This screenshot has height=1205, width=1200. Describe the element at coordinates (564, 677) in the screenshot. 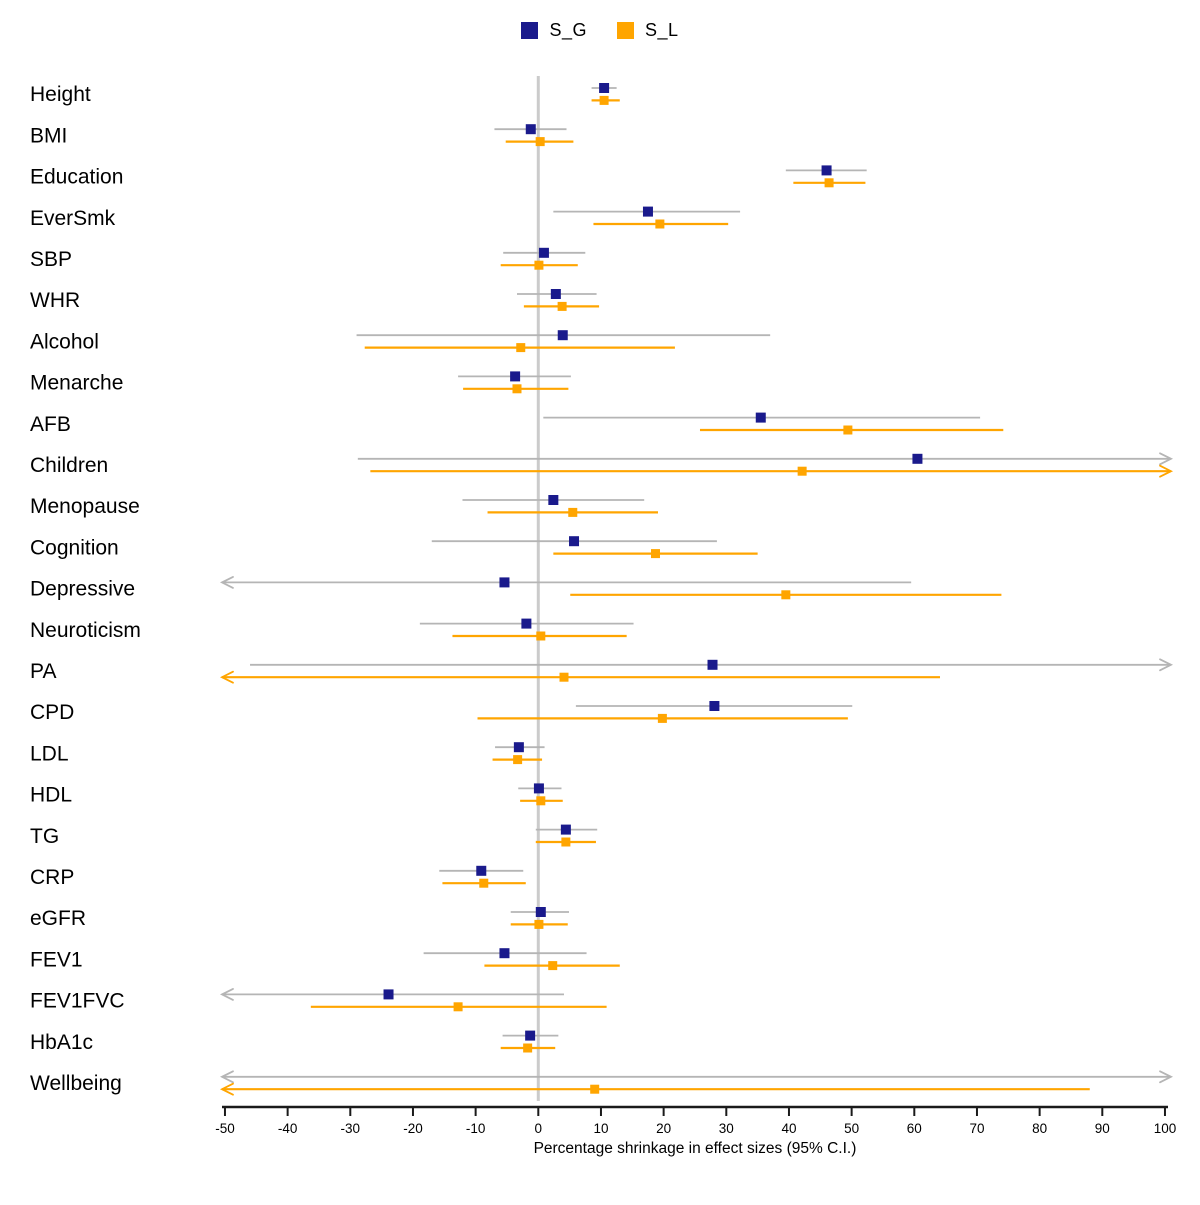

I see `point-s_l-pa` at that location.